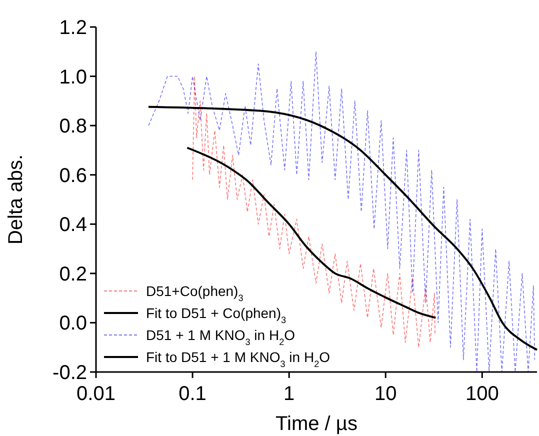 The height and width of the screenshot is (436, 539). I want to click on y-tick-label: 1.2, so click(73, 28).